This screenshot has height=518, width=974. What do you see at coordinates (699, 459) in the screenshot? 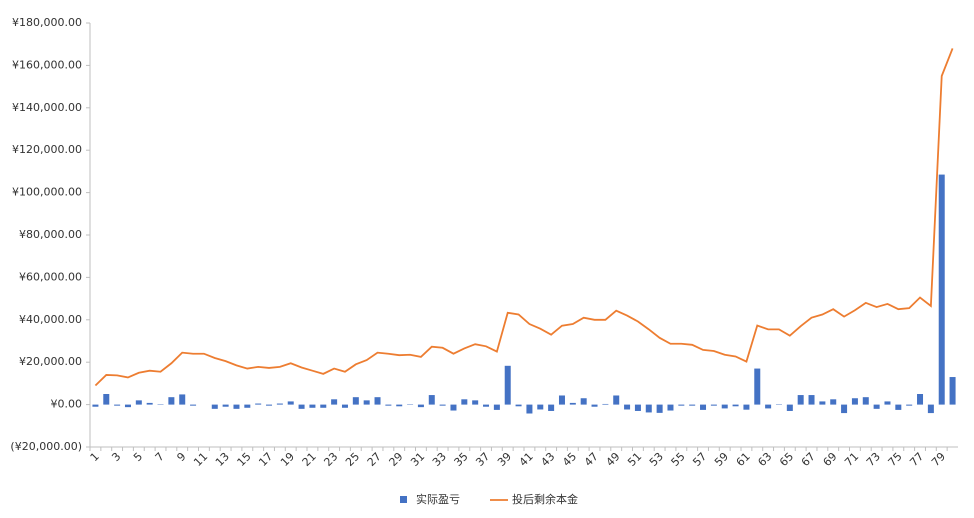
I see `x-tick-label: 57` at bounding box center [699, 459].